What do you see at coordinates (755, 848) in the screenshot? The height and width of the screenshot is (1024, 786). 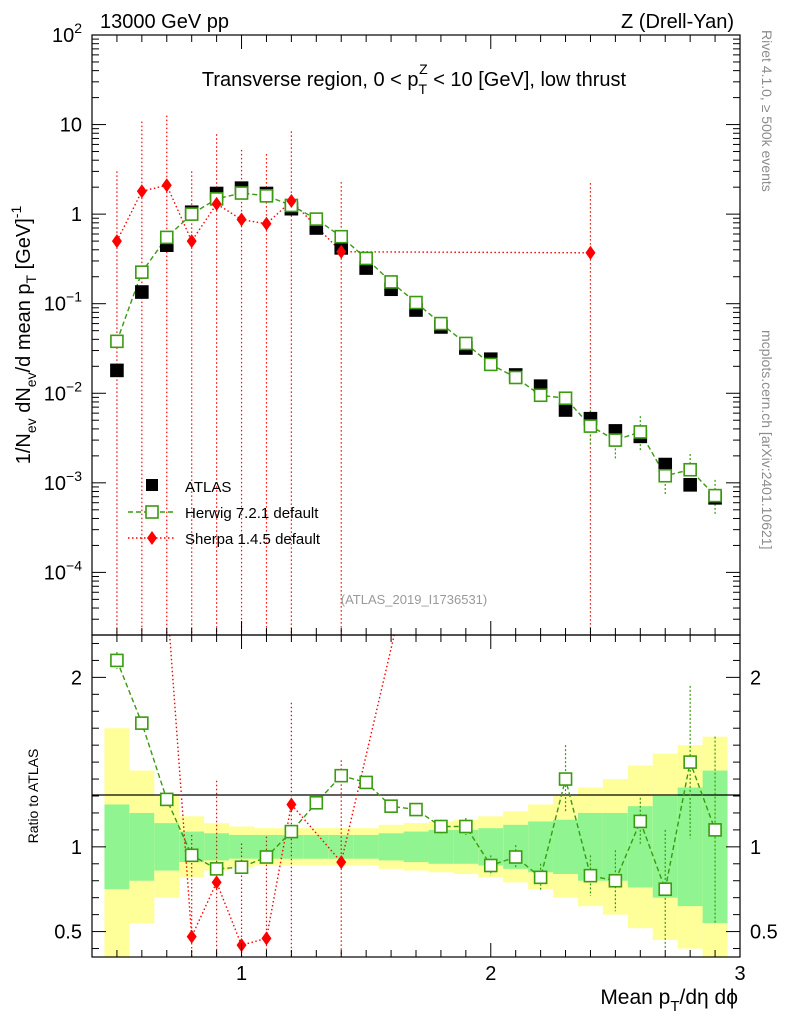 I see `ratio-ytick-label-right: 1` at bounding box center [755, 848].